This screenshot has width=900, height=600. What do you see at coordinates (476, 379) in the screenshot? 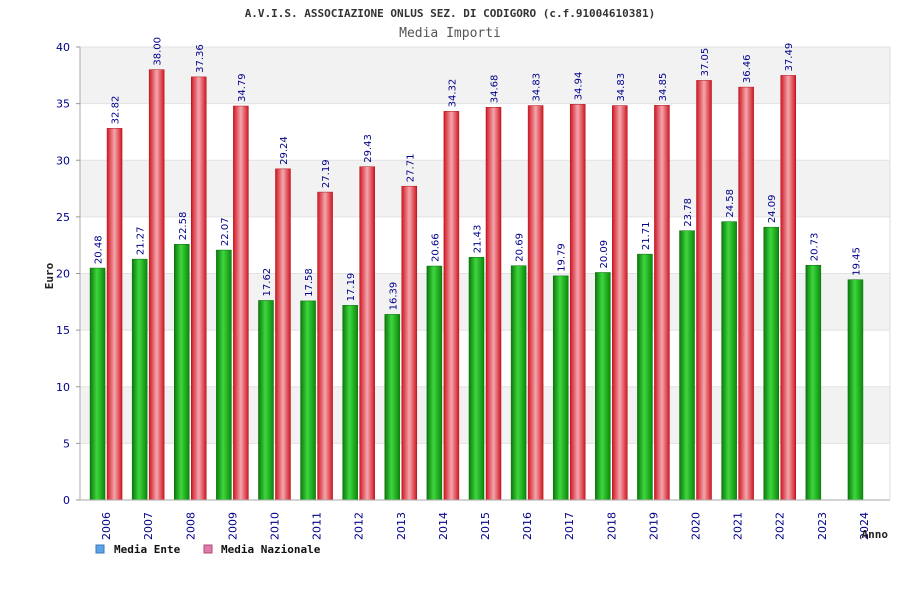
I see `bar-media-ente-2015` at bounding box center [476, 379].